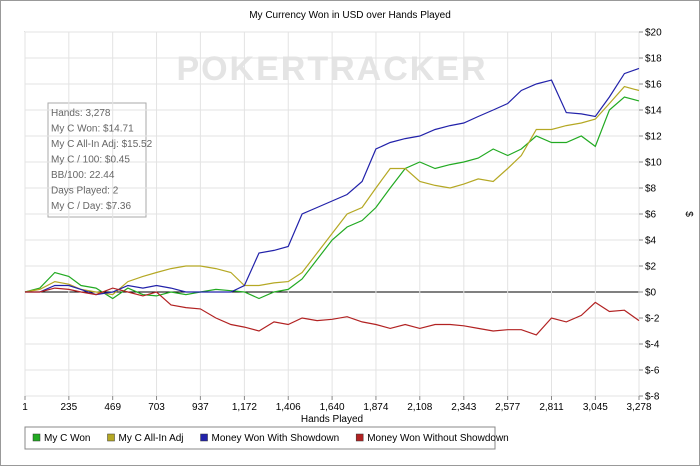 The width and height of the screenshot is (700, 471). Describe the element at coordinates (90, 160) in the screenshot. I see `info-text: My C / 100: $0.45` at that location.